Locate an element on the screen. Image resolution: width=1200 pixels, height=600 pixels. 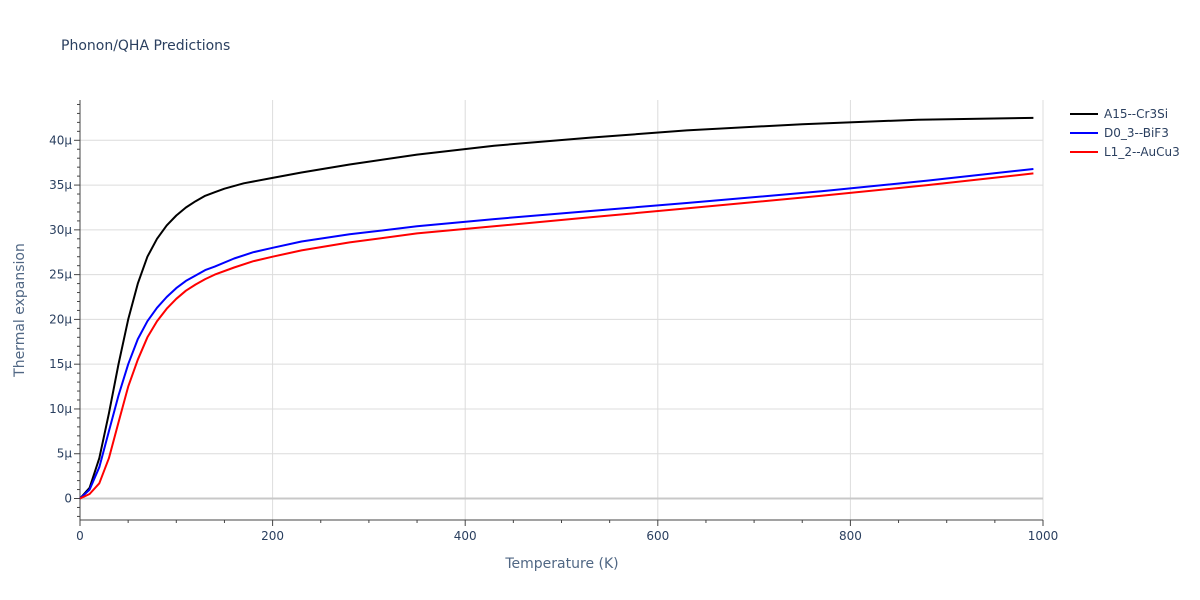
legend-label: A15--Cr3Si is located at coordinates (1136, 114).